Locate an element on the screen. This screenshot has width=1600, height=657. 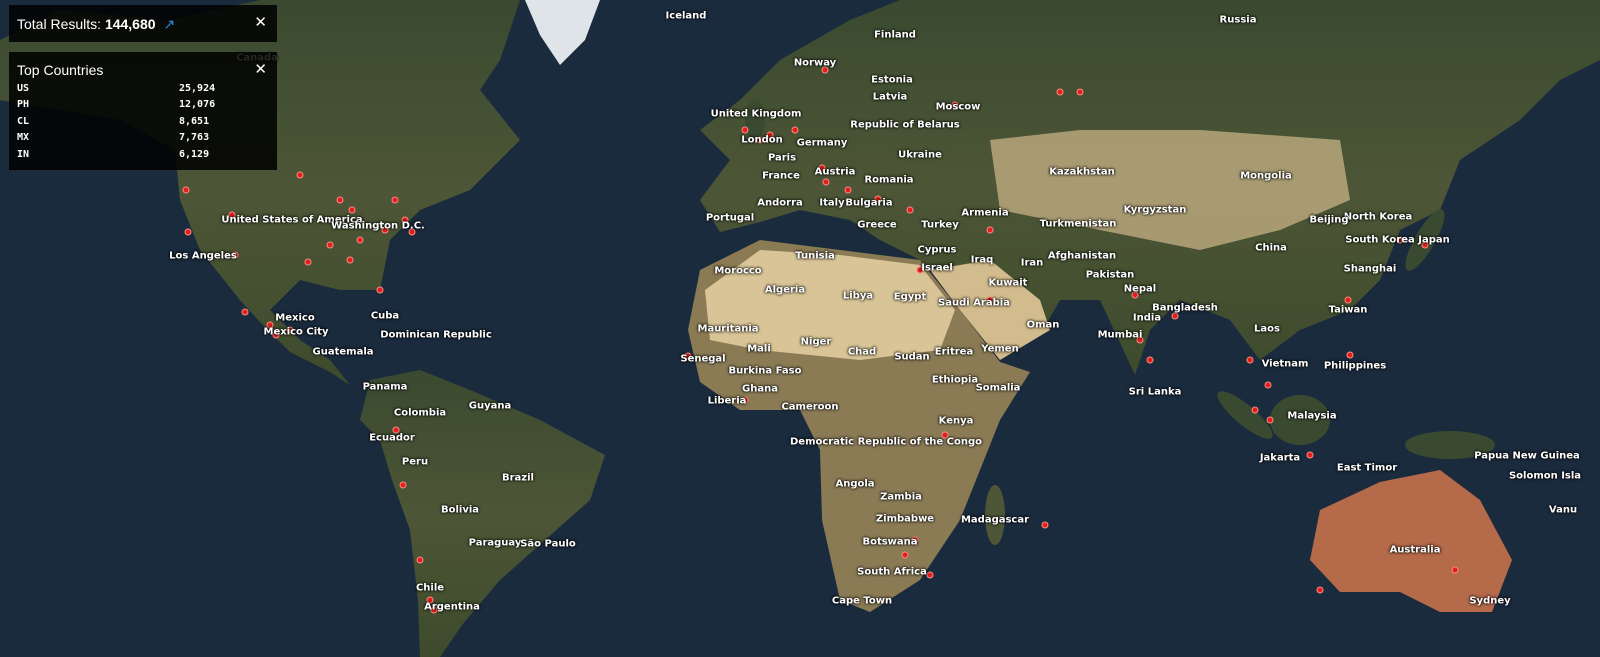
map-label: Afghanistan is located at coordinates (1082, 256).